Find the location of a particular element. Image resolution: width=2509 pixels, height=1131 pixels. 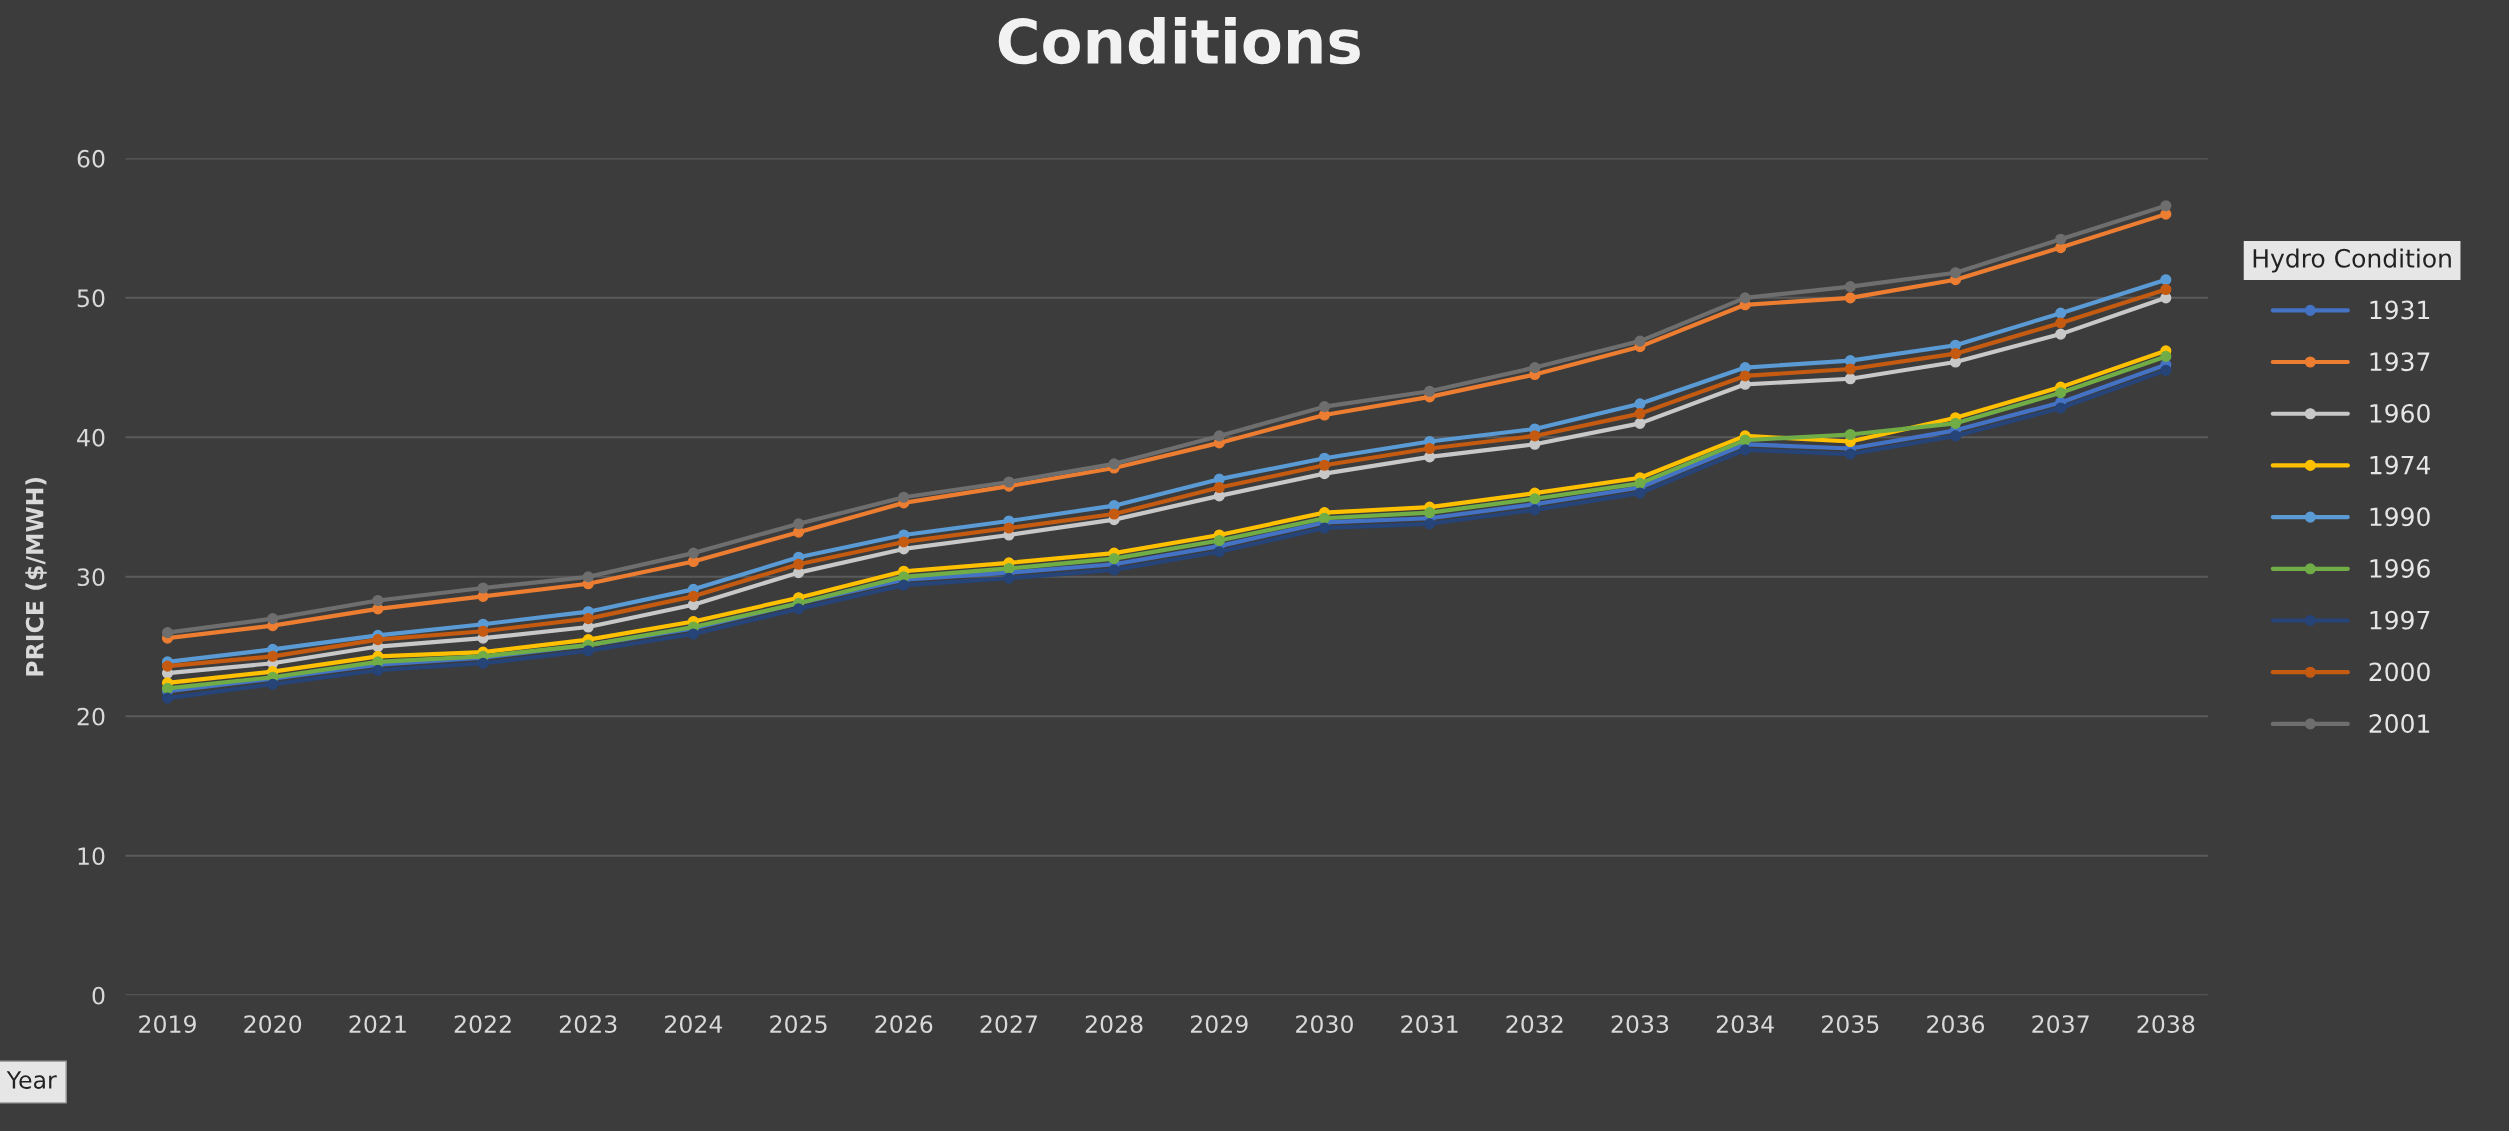

x-tick-label: 2025 is located at coordinates (798, 1024).